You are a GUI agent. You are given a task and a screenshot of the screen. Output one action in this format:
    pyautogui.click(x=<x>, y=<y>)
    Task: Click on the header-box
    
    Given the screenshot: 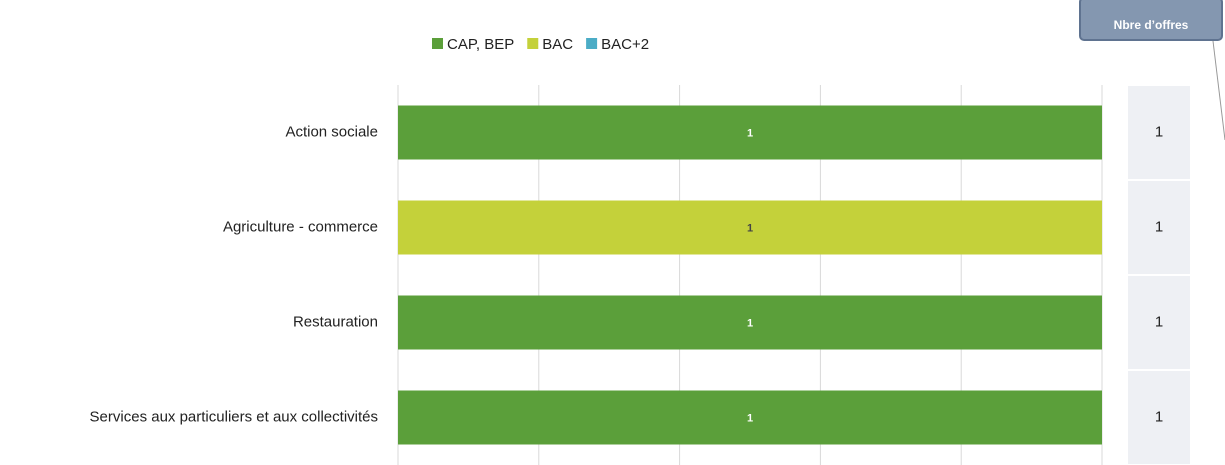 What is the action you would take?
    pyautogui.click(x=1151, y=20)
    